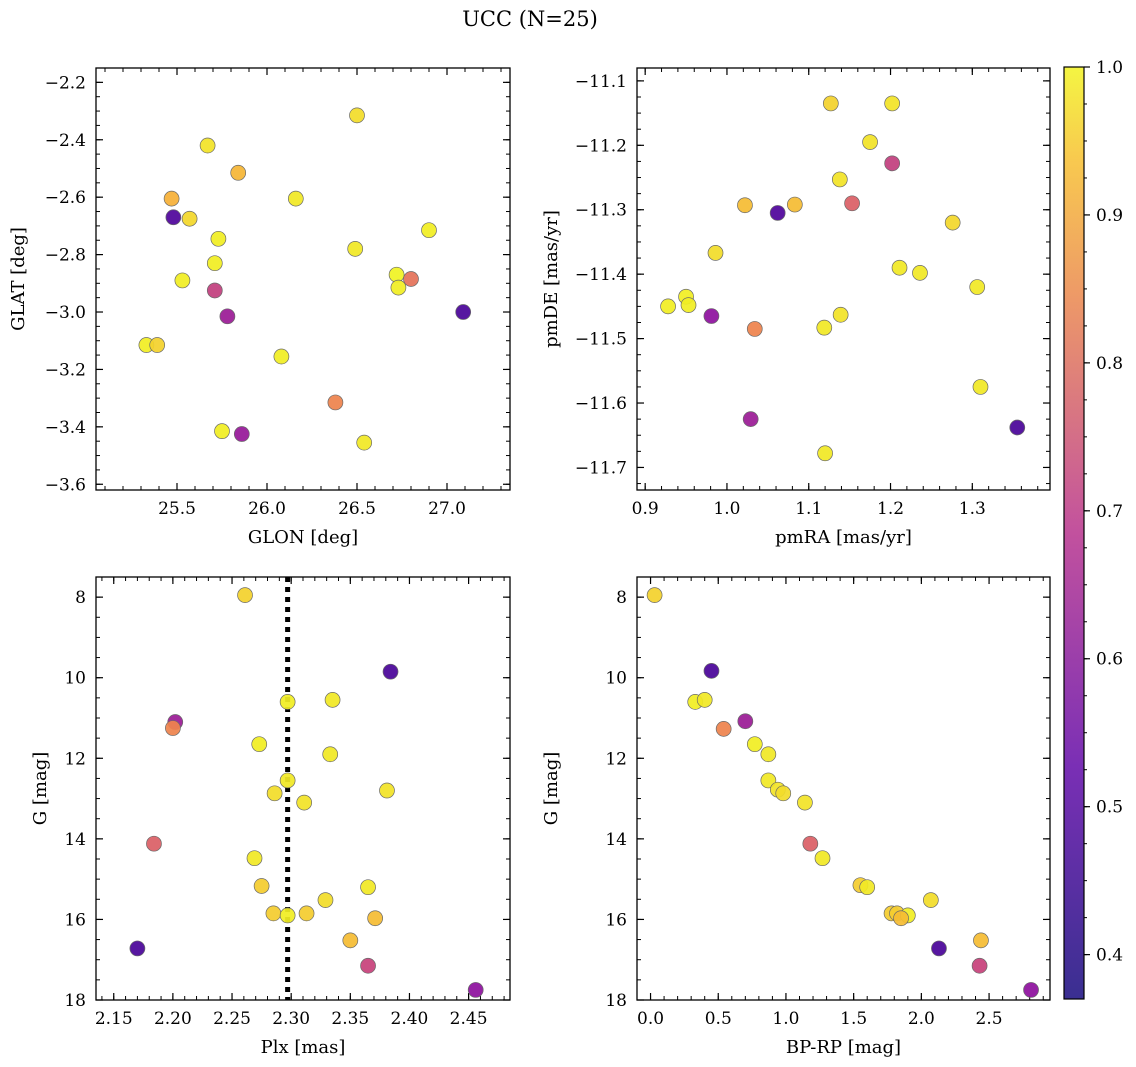  I want to click on y-tick-label: 8, so click(621, 598).